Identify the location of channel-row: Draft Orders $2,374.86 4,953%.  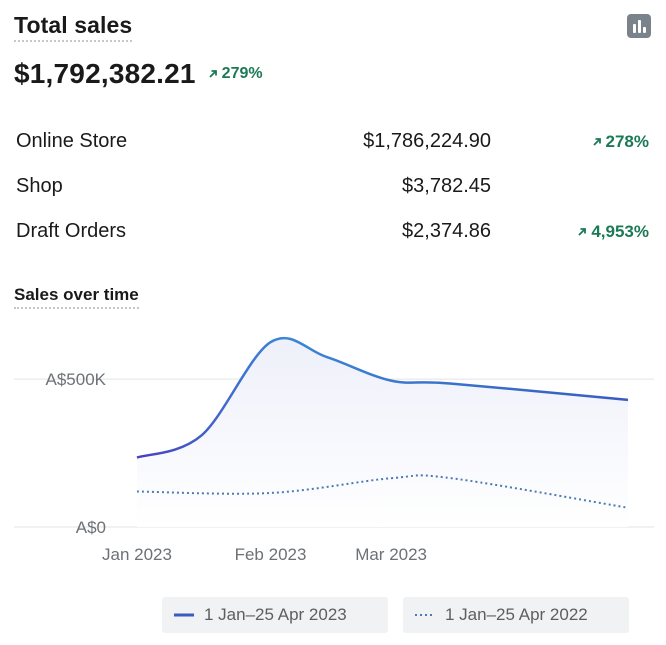
(334, 232).